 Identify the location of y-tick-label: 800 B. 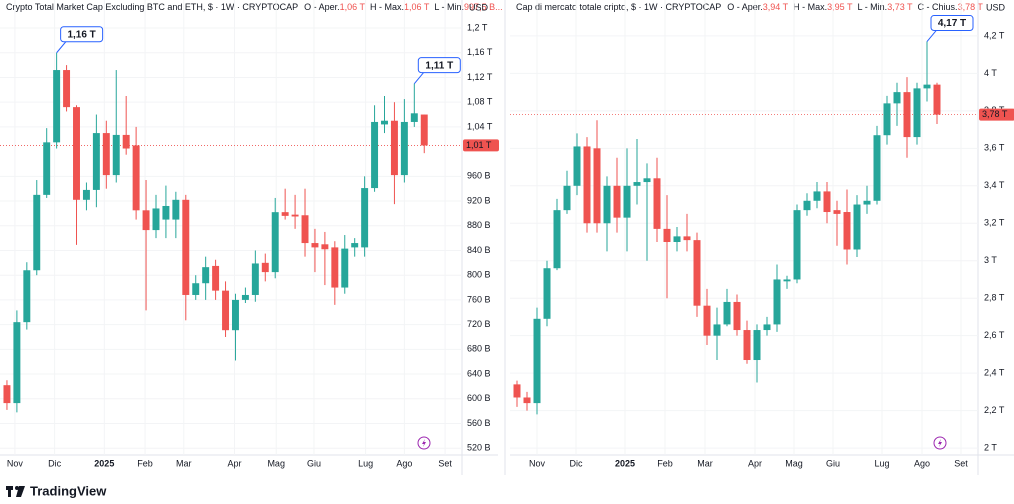
(479, 275).